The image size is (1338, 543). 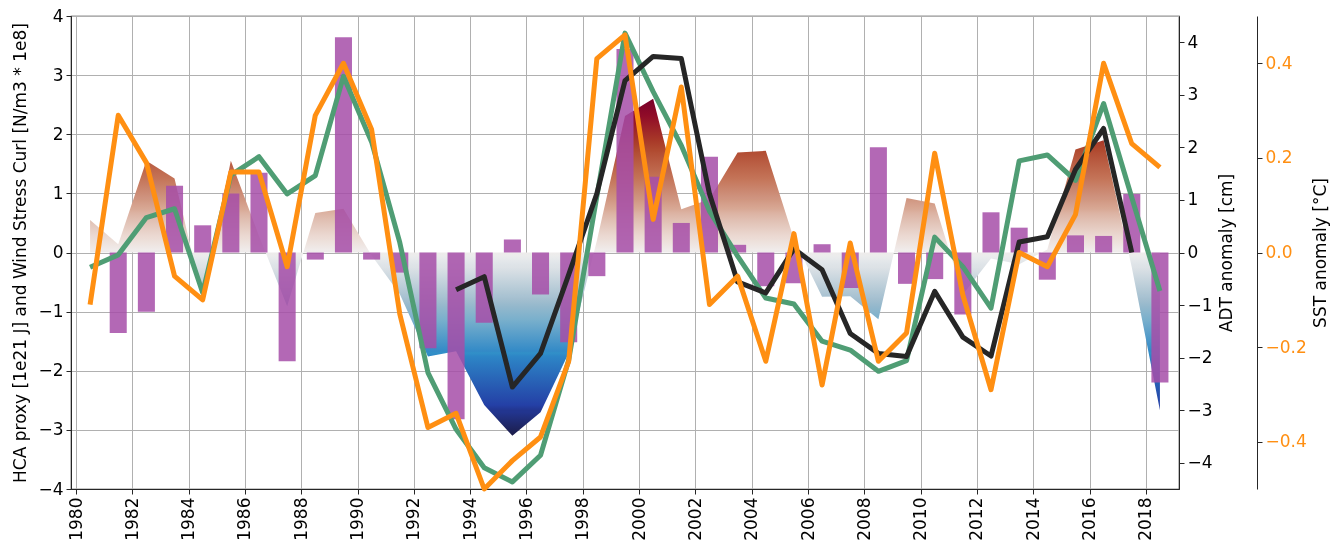 I want to click on x-tick-label: 2016, so click(x=1089, y=519).